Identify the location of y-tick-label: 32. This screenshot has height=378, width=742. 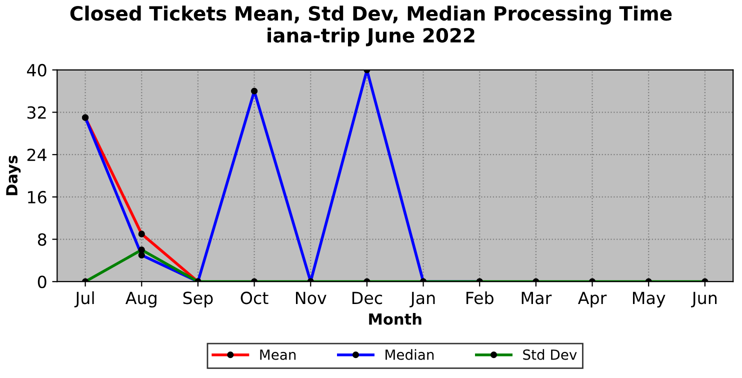
(36, 112).